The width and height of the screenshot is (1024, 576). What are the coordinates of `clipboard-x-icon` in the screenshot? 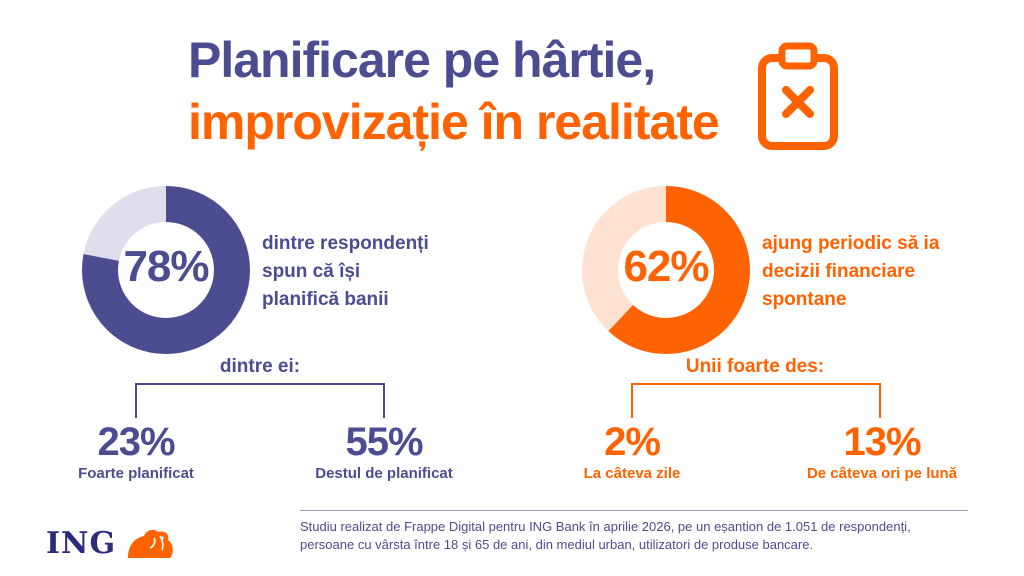 It's located at (798, 96).